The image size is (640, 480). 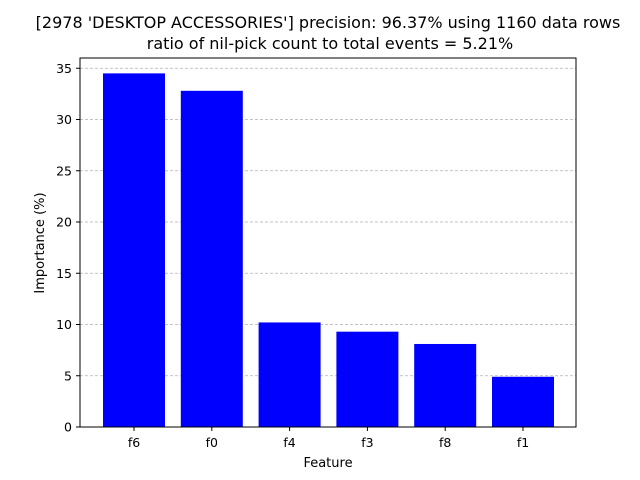 What do you see at coordinates (64, 273) in the screenshot?
I see `y-tick-label: 15` at bounding box center [64, 273].